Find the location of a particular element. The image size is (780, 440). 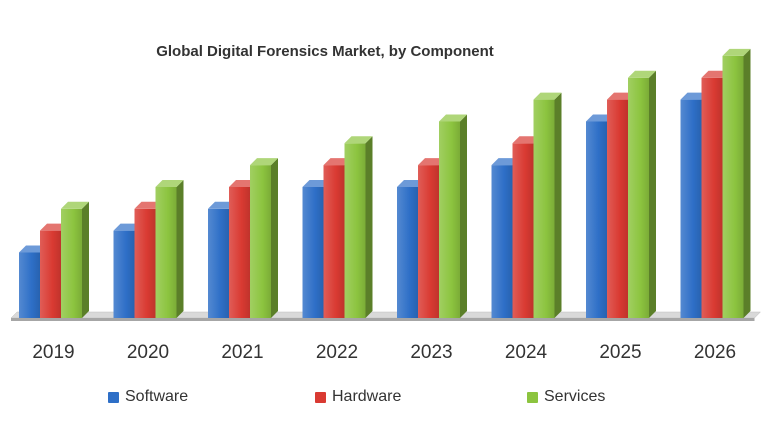

bar-services-2025 is located at coordinates (642, 194).